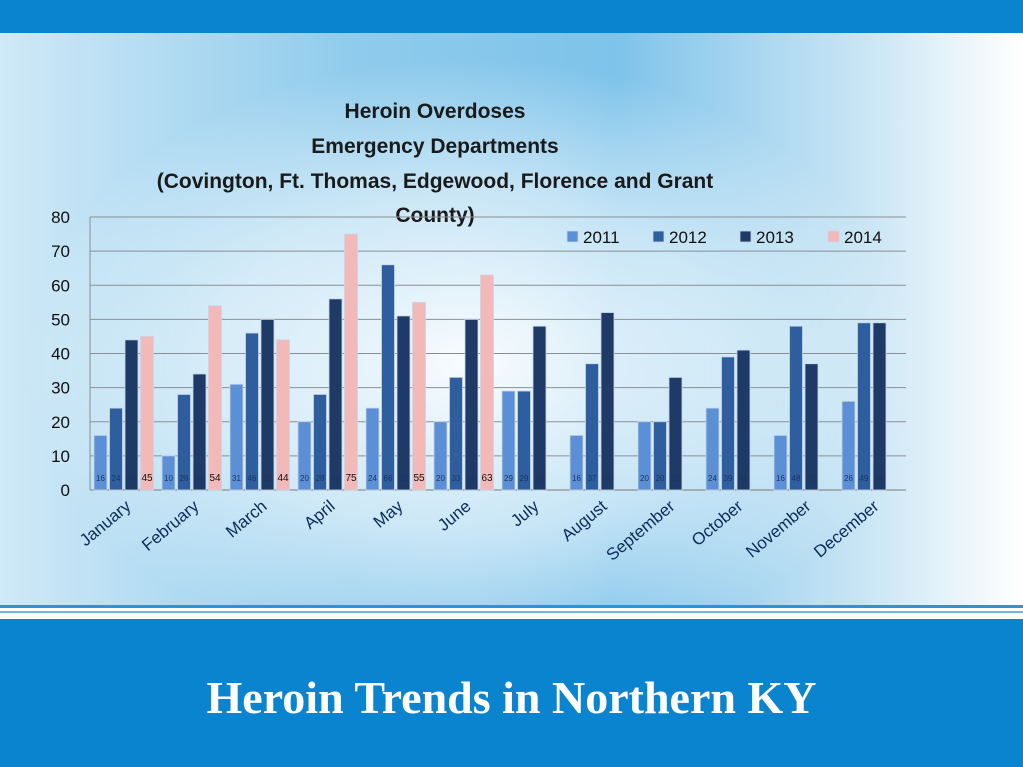  Describe the element at coordinates (100, 478) in the screenshot. I see `data-label-2011-january: 16` at that location.